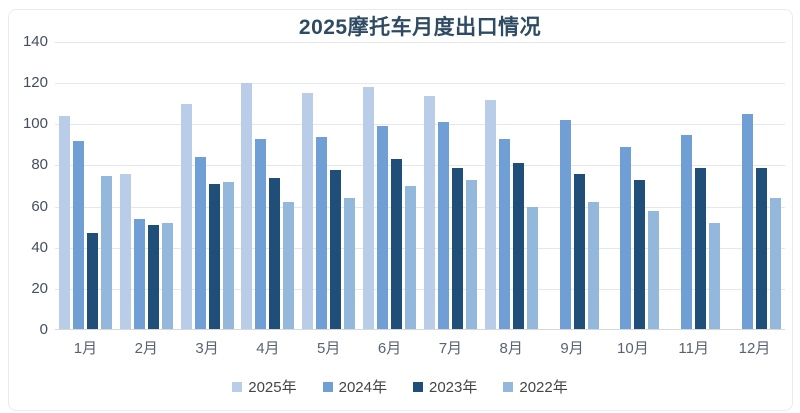 This screenshot has width=800, height=413. I want to click on x-tick-label: 1月, so click(85, 348).